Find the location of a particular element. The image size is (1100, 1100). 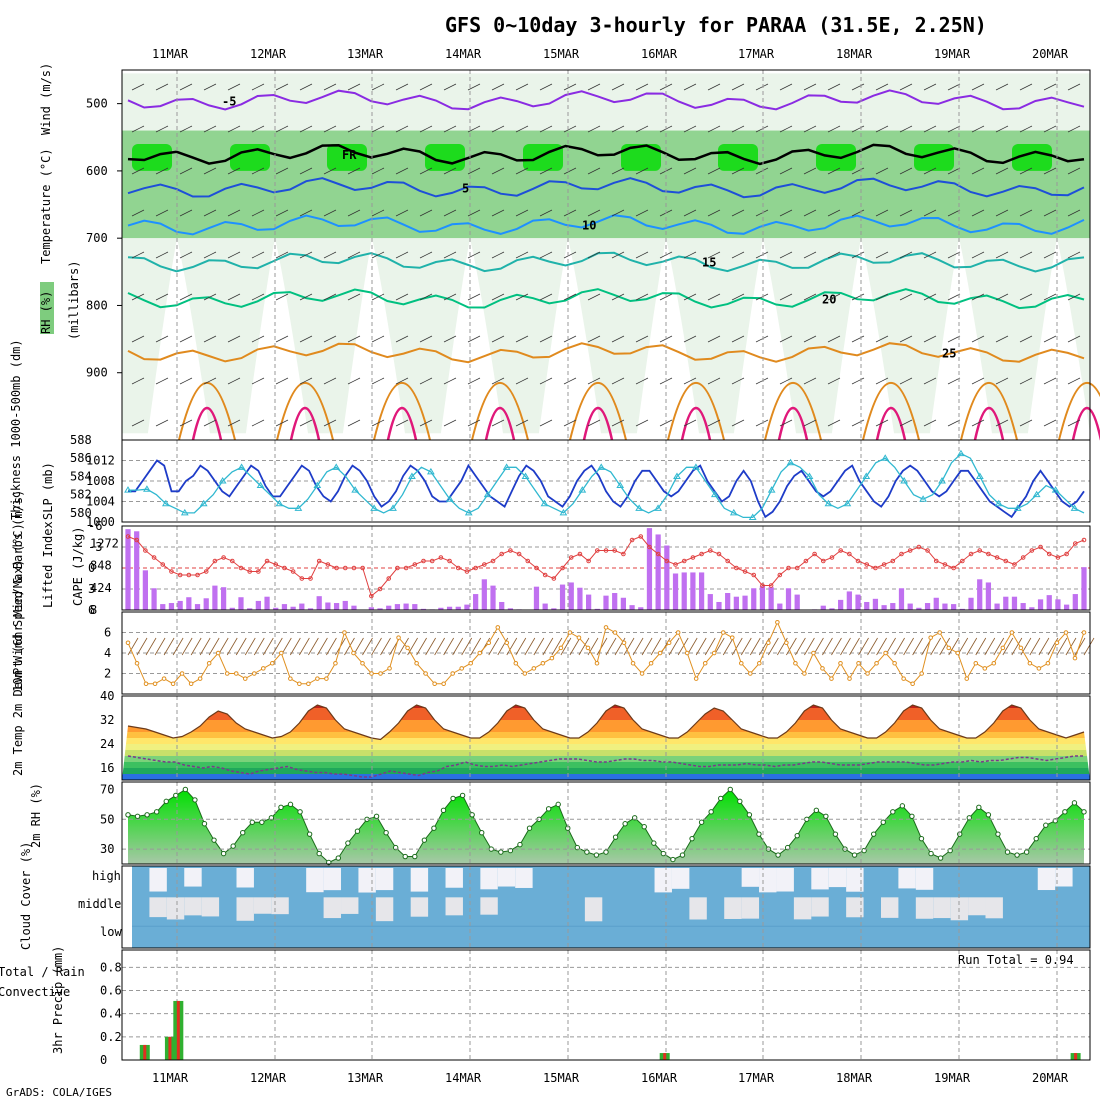

ytick-thickness-580: 580 is located at coordinates (81, 513).